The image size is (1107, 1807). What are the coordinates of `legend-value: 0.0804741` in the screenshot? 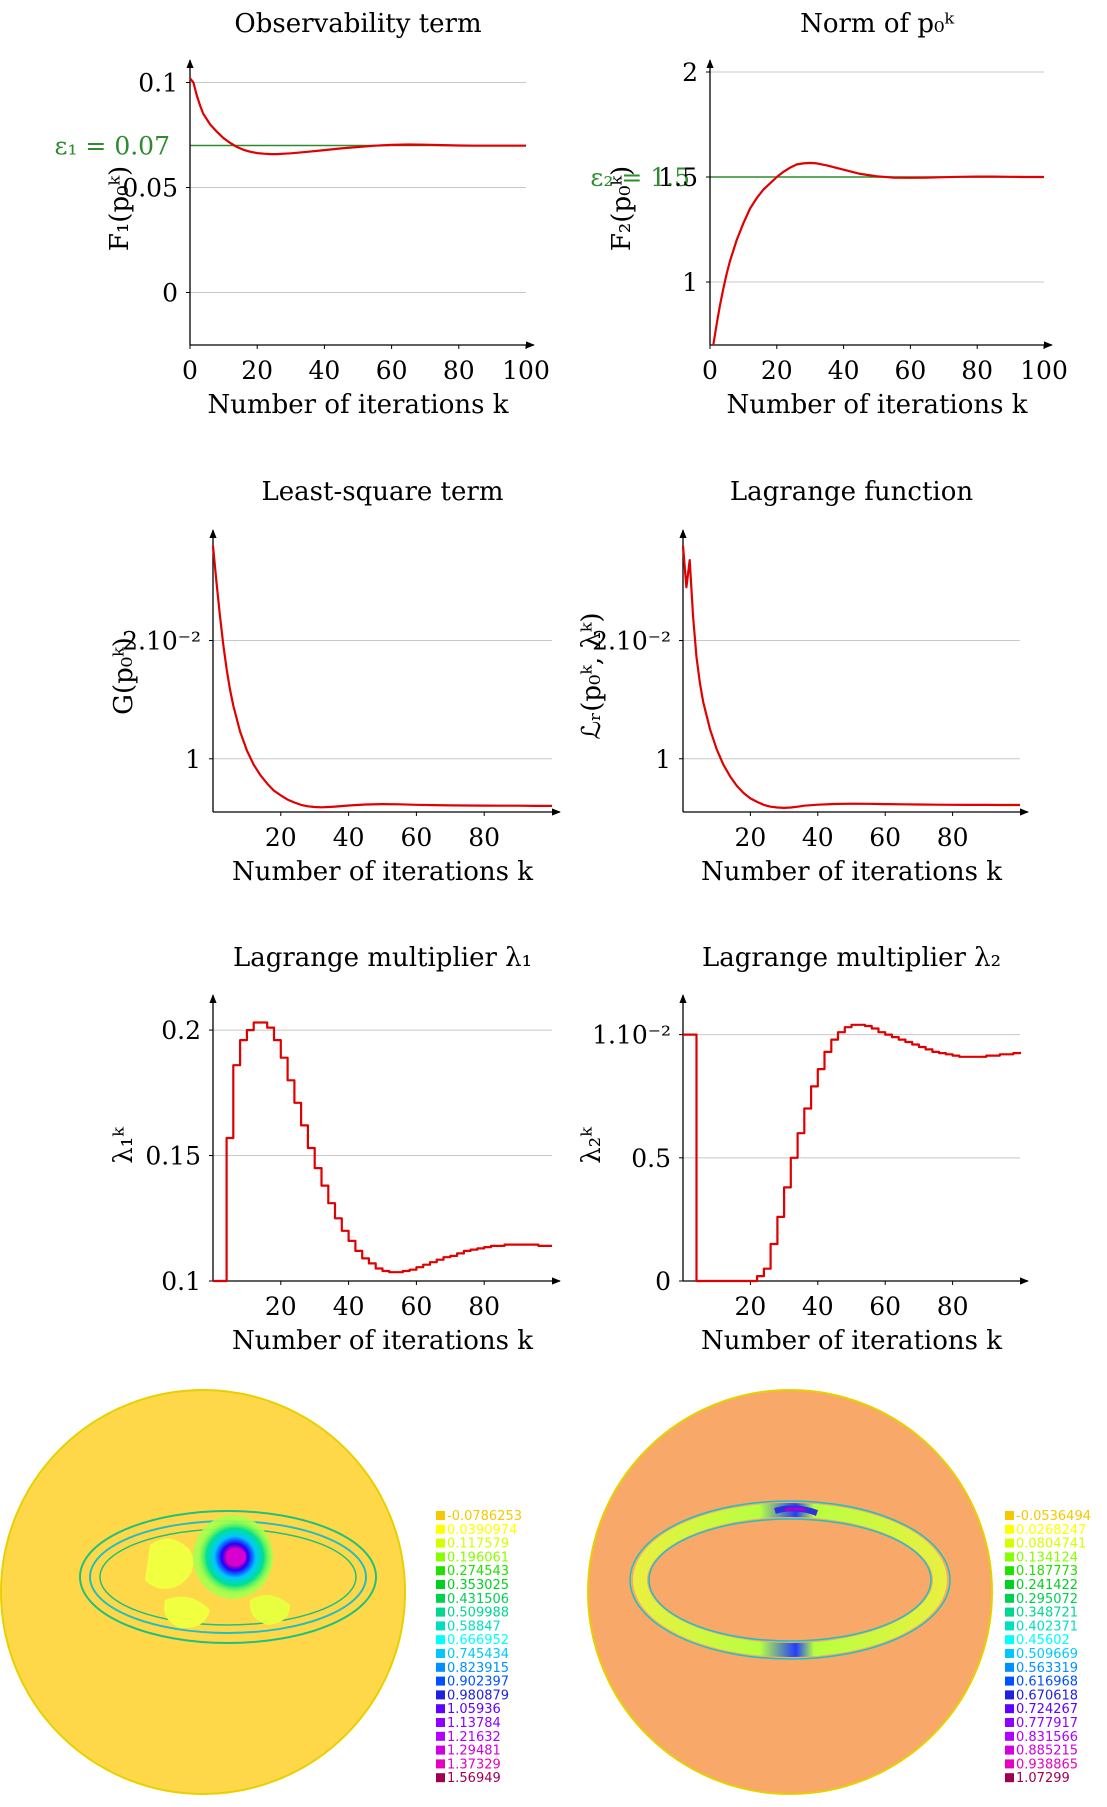 It's located at (1051, 1544).